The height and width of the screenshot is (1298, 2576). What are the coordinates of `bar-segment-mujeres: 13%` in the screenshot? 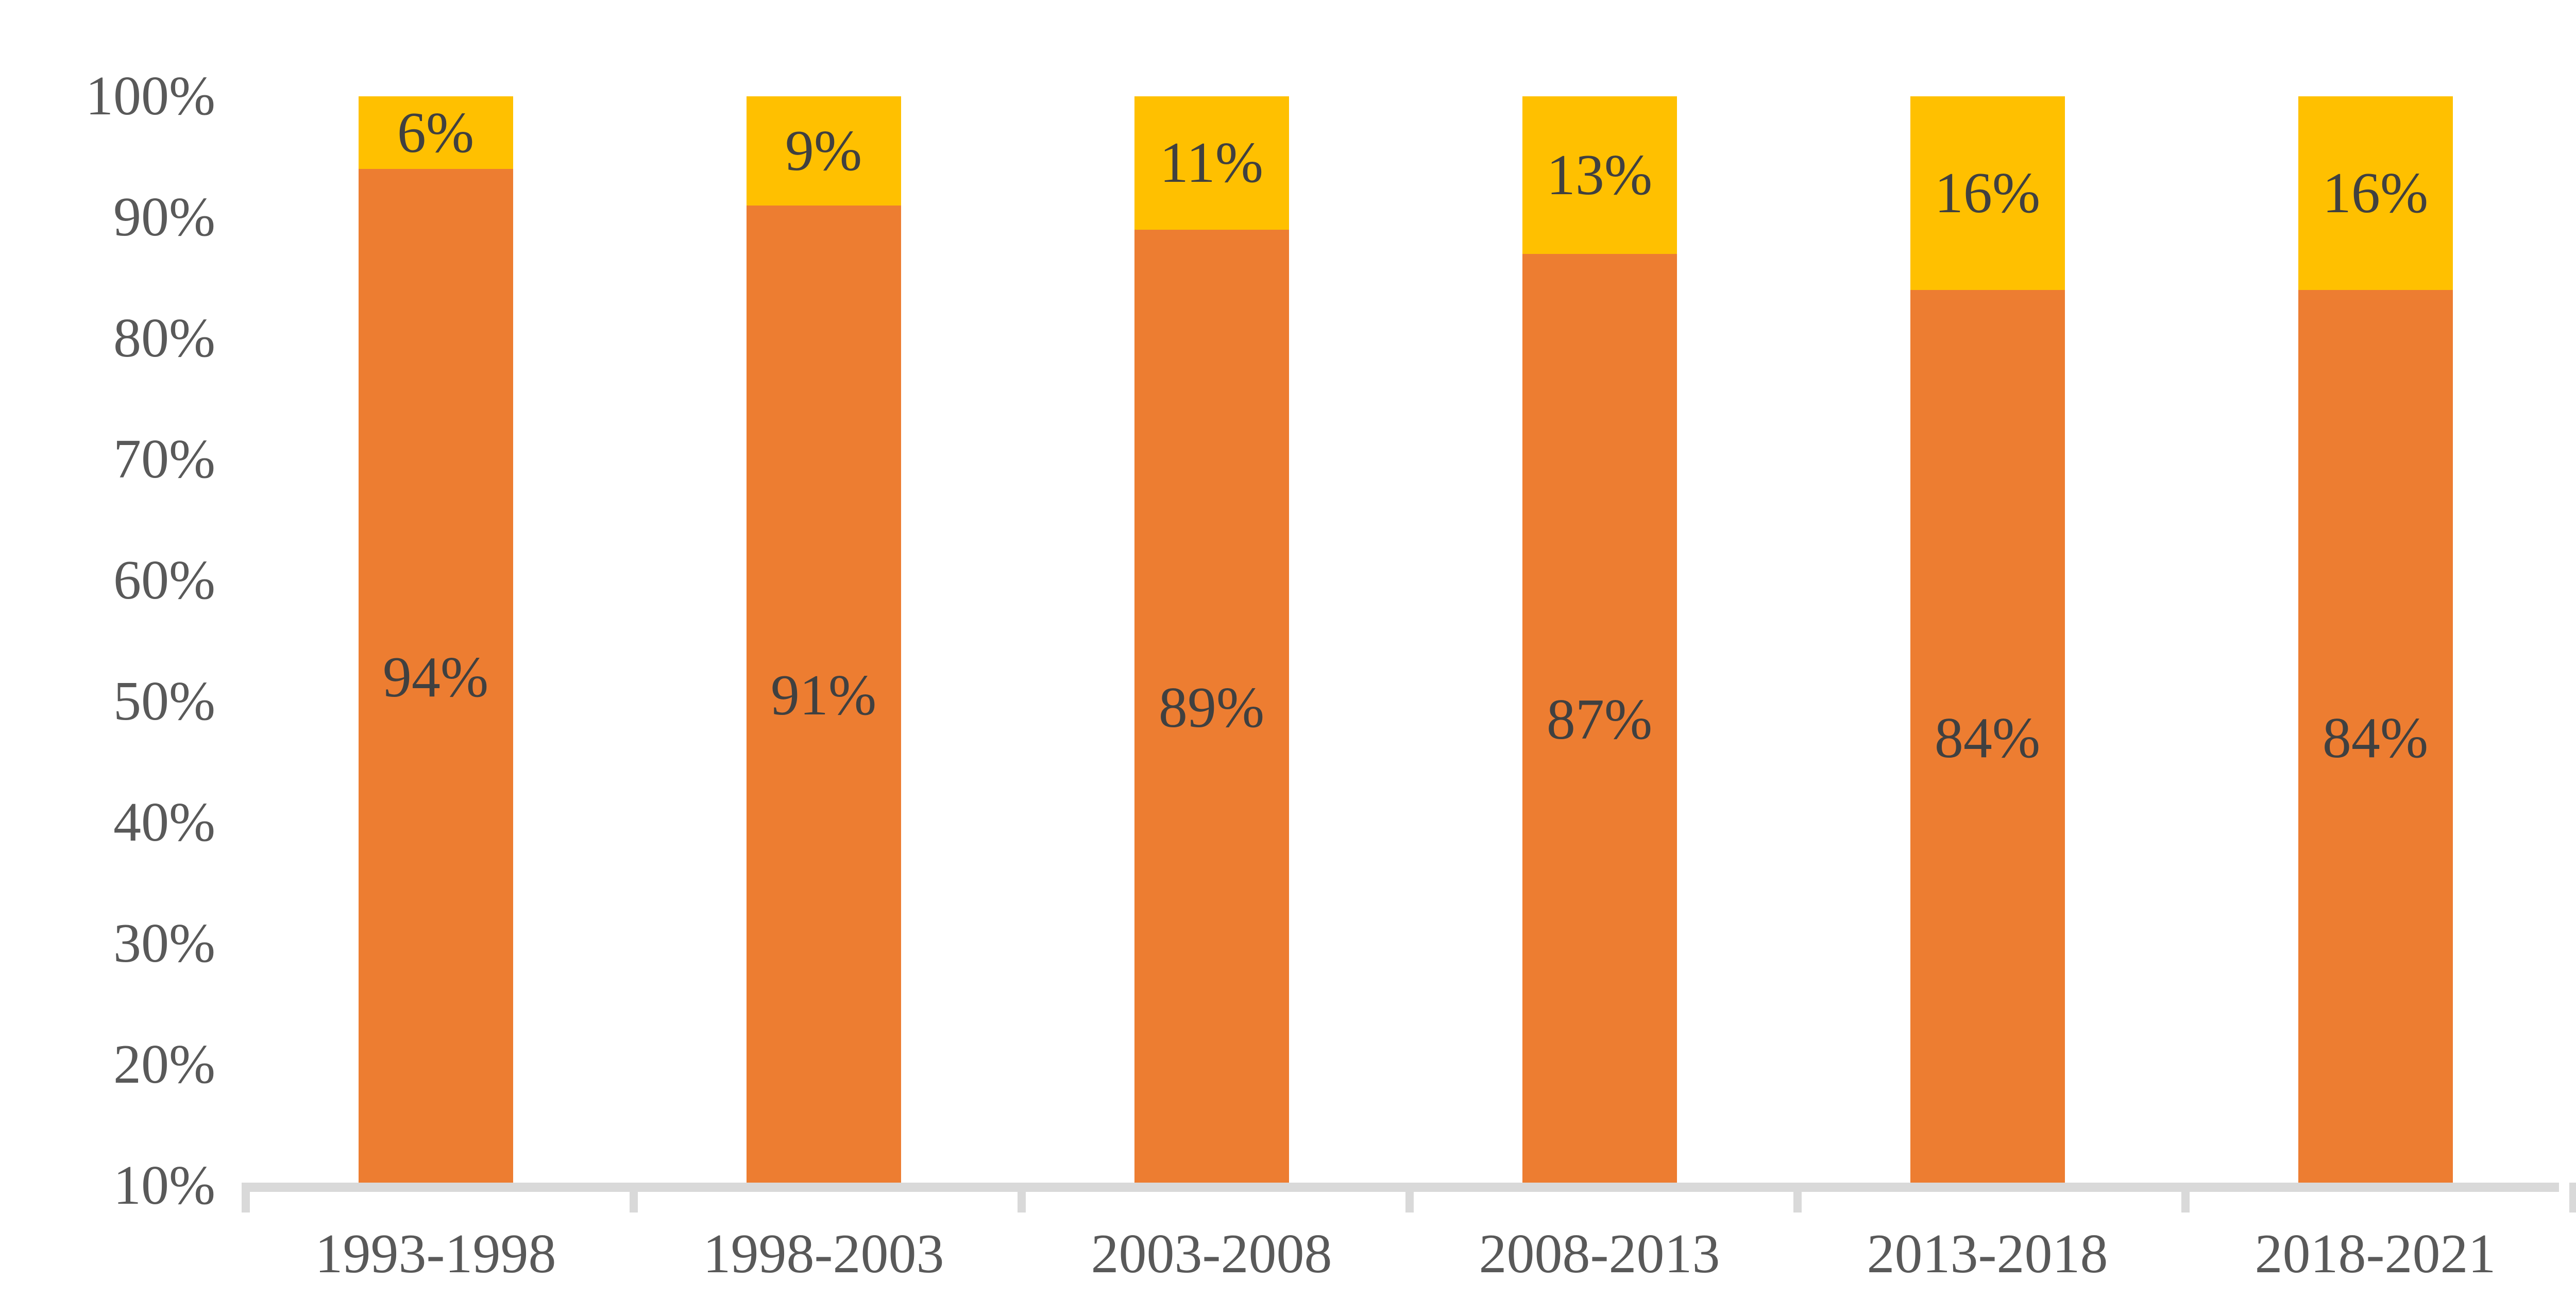 It's located at (1599, 175).